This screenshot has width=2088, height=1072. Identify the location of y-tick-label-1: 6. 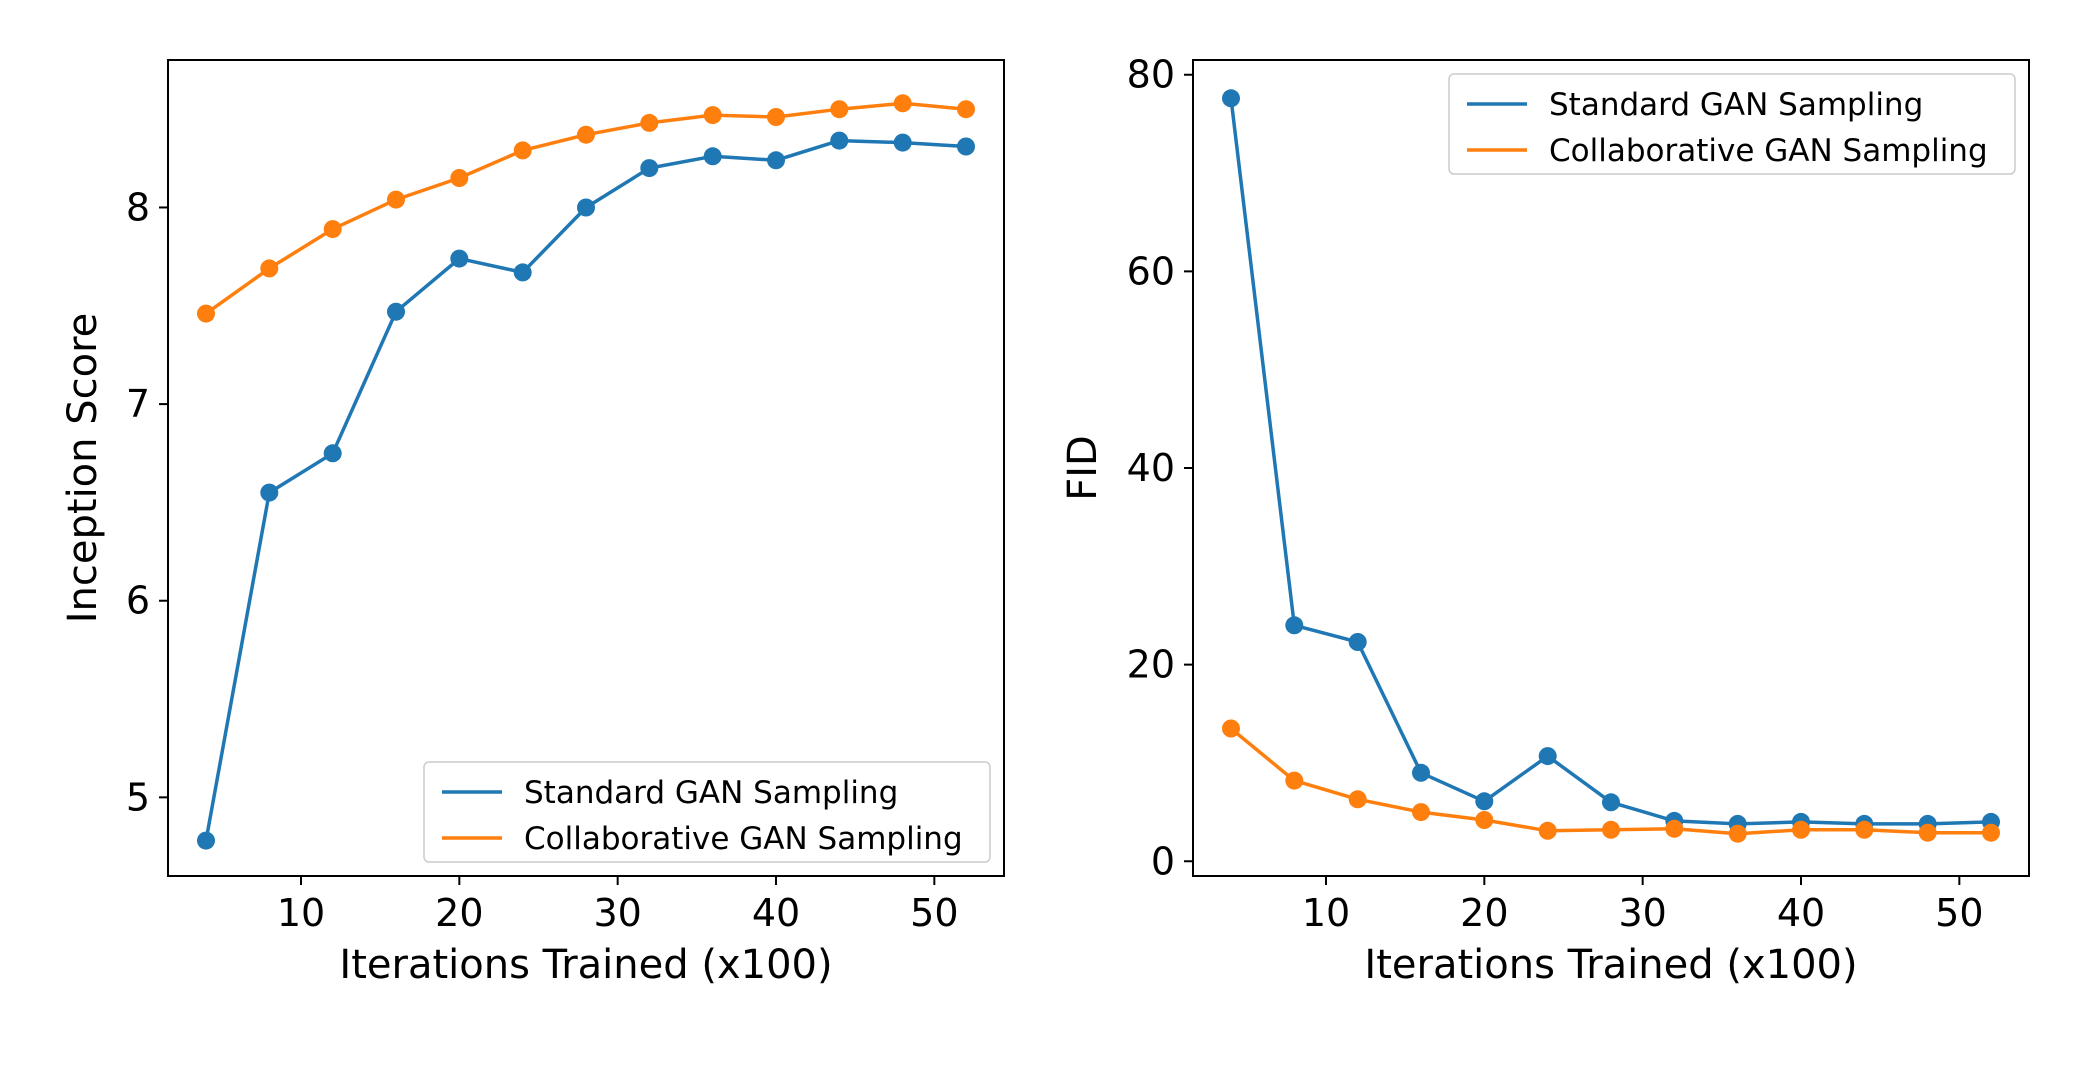
(138, 601).